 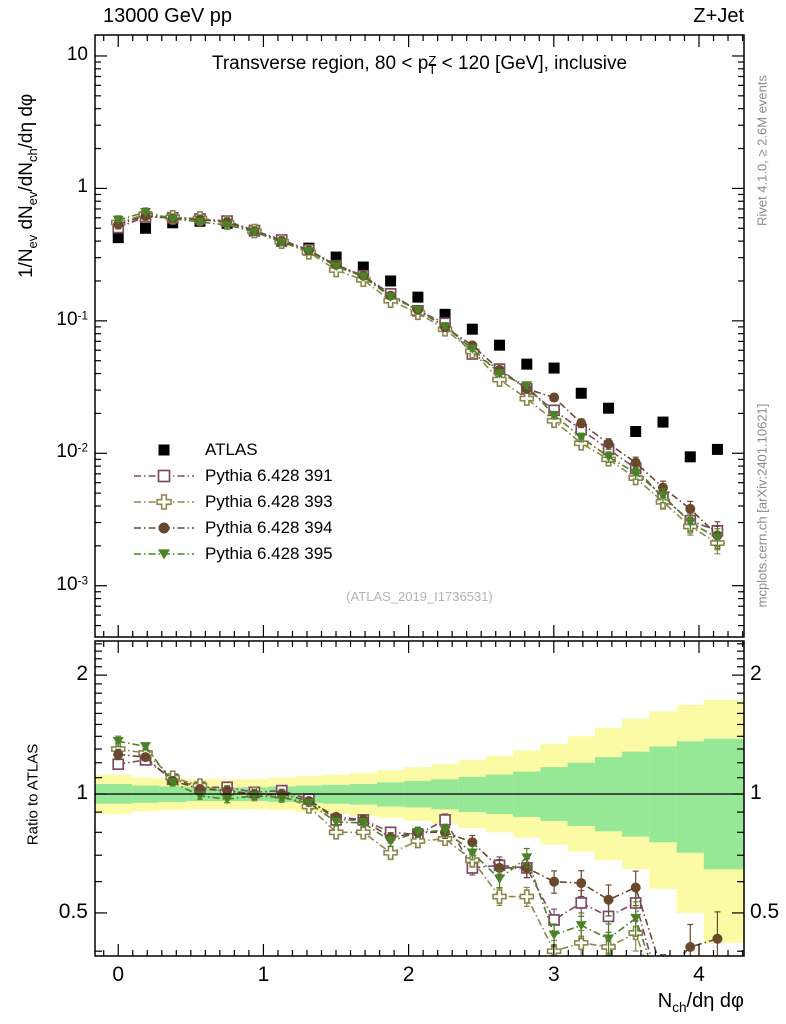 I want to click on tick-label-x-2: 2, so click(x=408, y=974).